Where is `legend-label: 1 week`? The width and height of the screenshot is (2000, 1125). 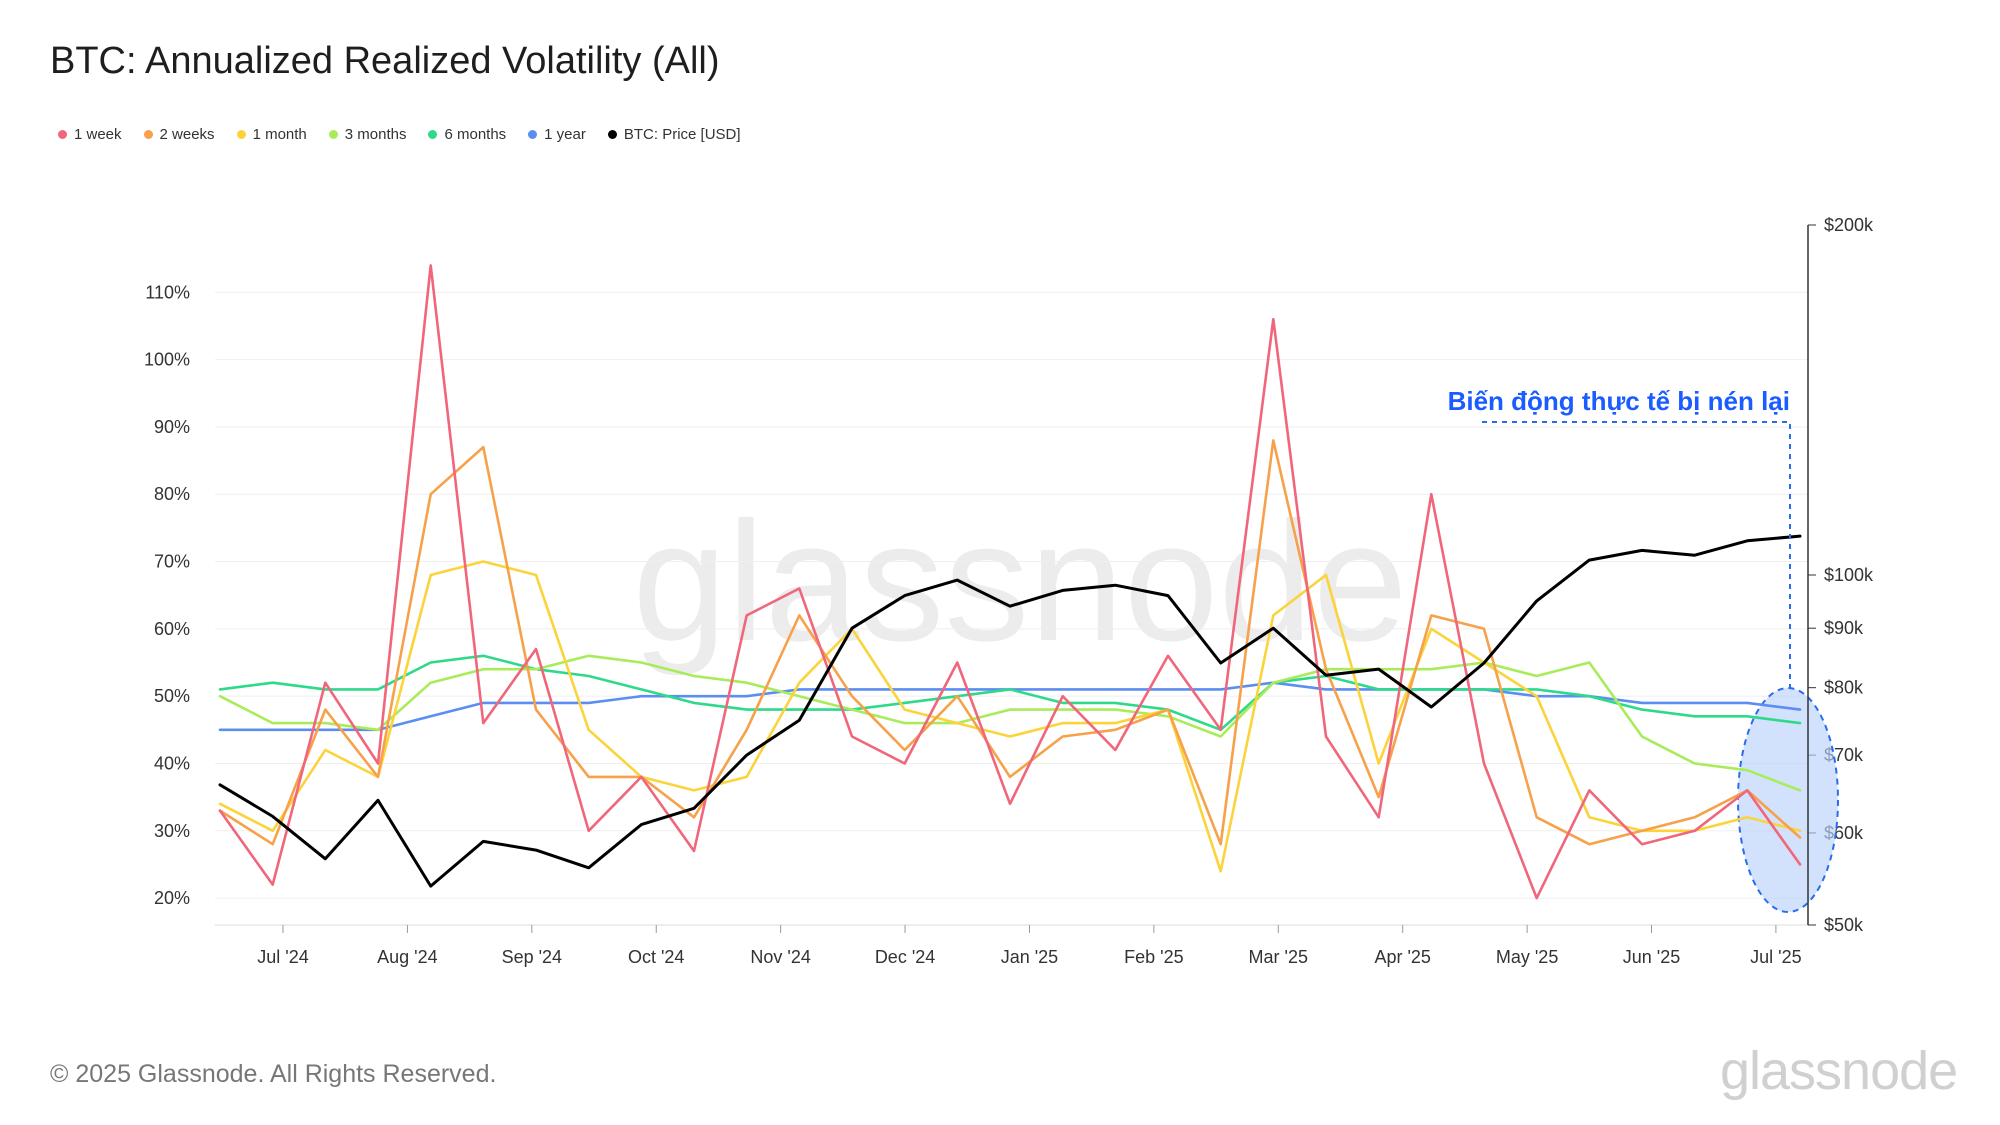
legend-label: 1 week is located at coordinates (98, 134).